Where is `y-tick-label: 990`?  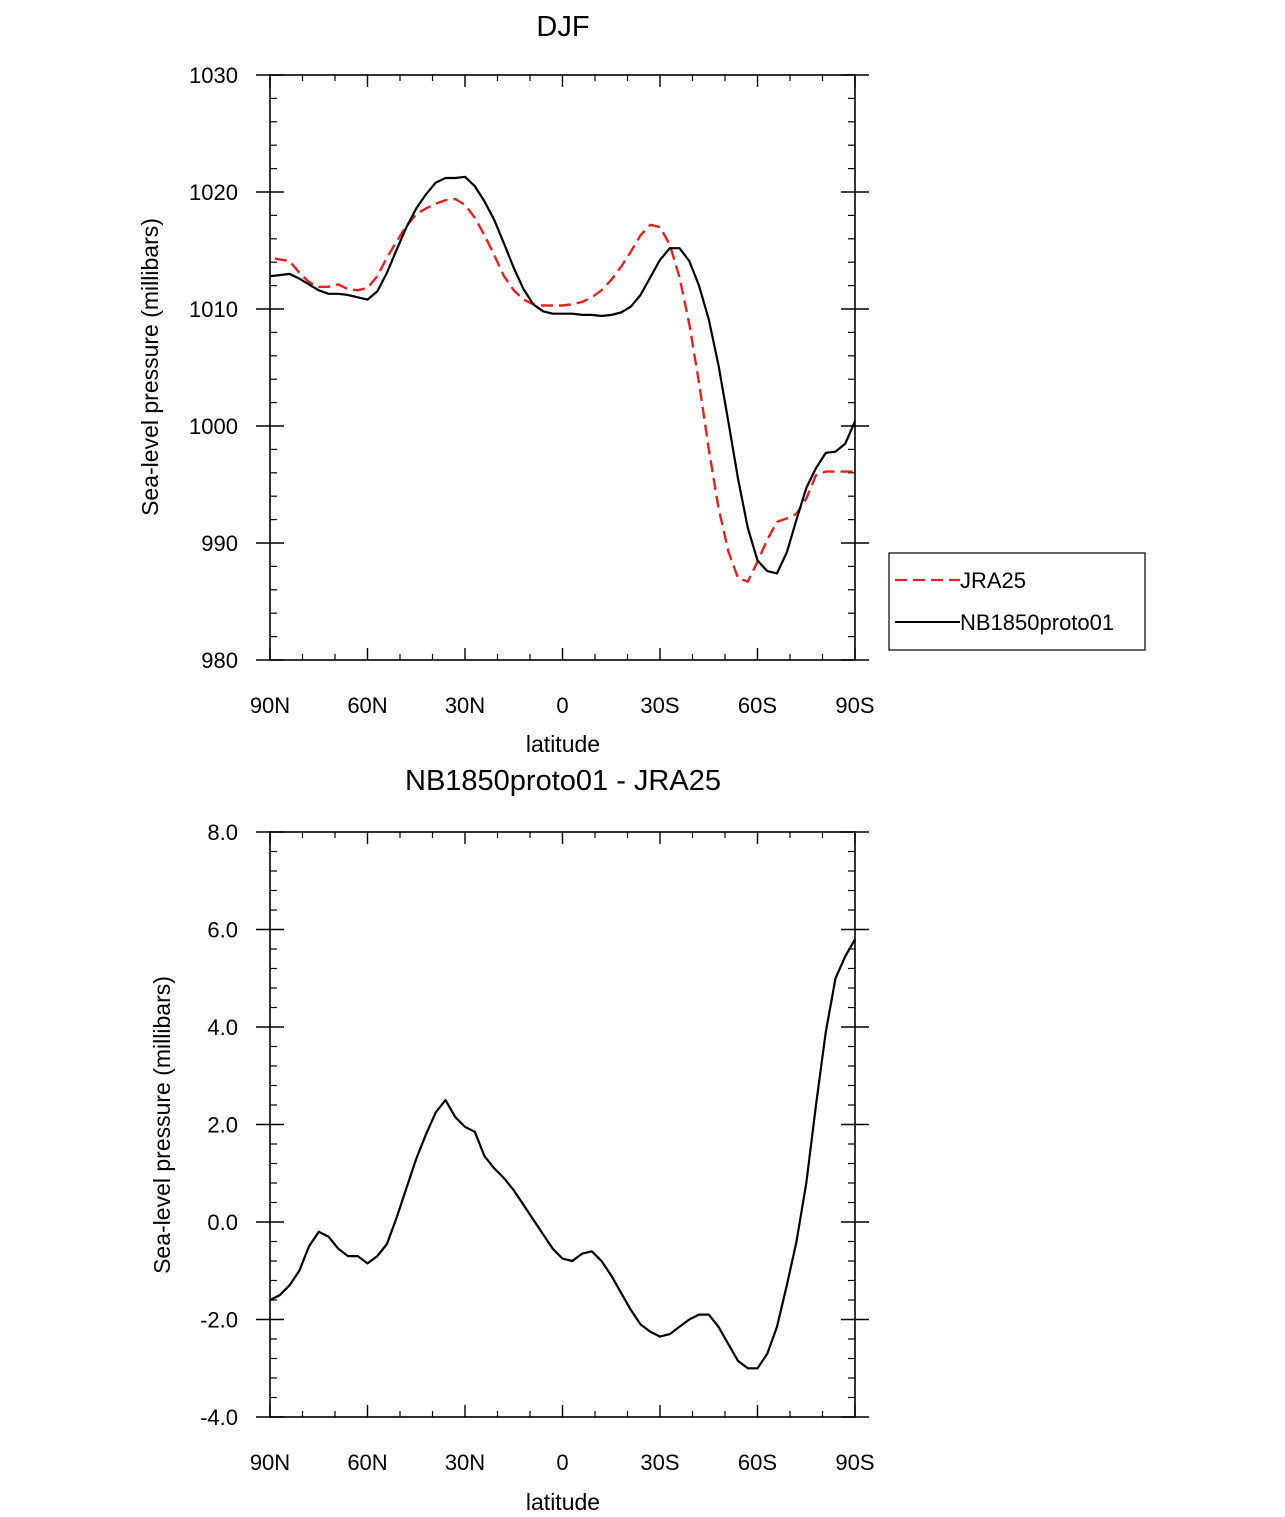
y-tick-label: 990 is located at coordinates (219, 543).